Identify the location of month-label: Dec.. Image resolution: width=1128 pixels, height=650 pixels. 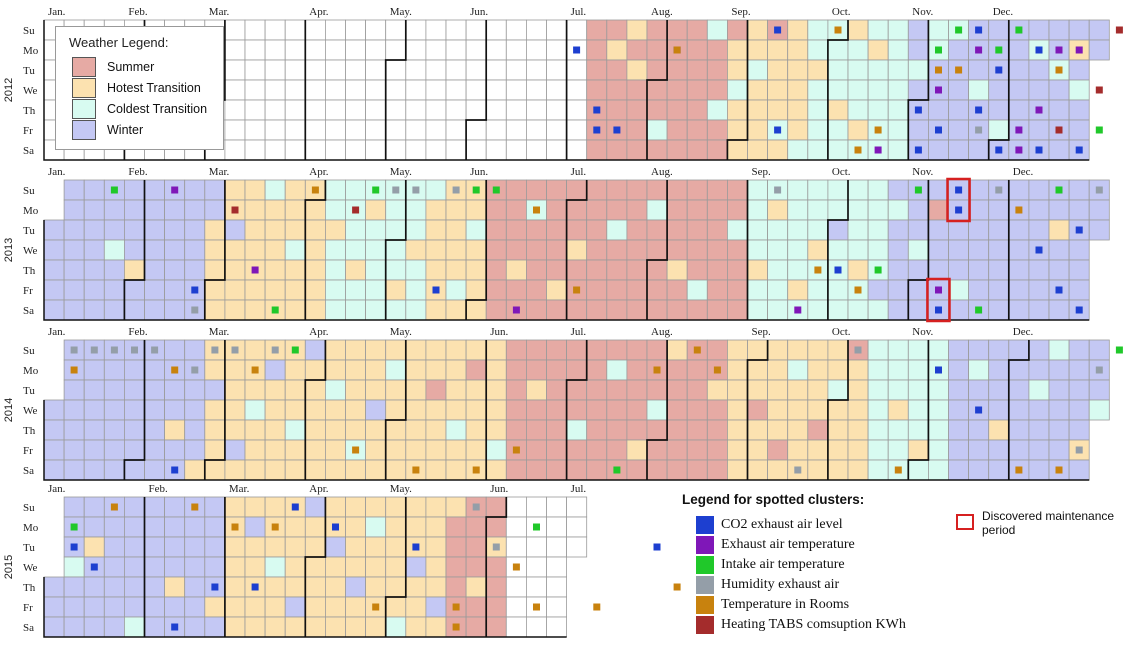
(1023, 332).